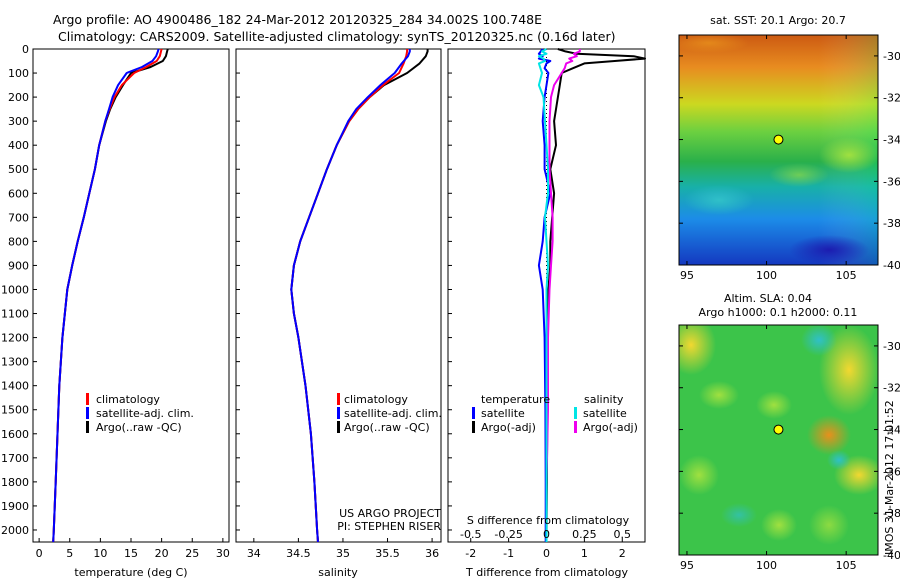  I want to click on salinity-xlabel: salinity, so click(338, 572).